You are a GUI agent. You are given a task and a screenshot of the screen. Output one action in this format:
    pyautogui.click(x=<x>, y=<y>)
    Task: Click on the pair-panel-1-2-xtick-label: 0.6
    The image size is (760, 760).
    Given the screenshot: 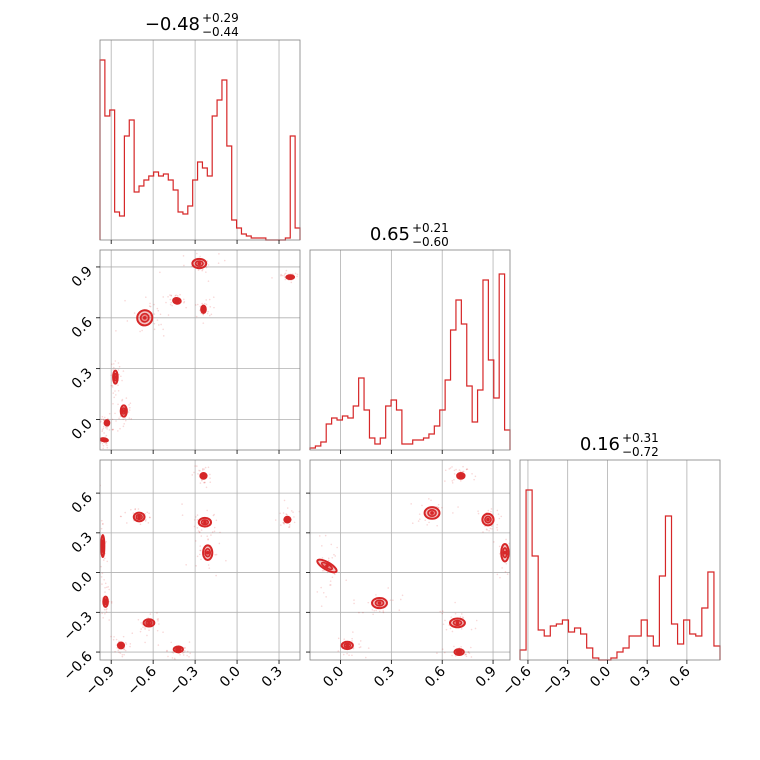 What is the action you would take?
    pyautogui.click(x=435, y=676)
    